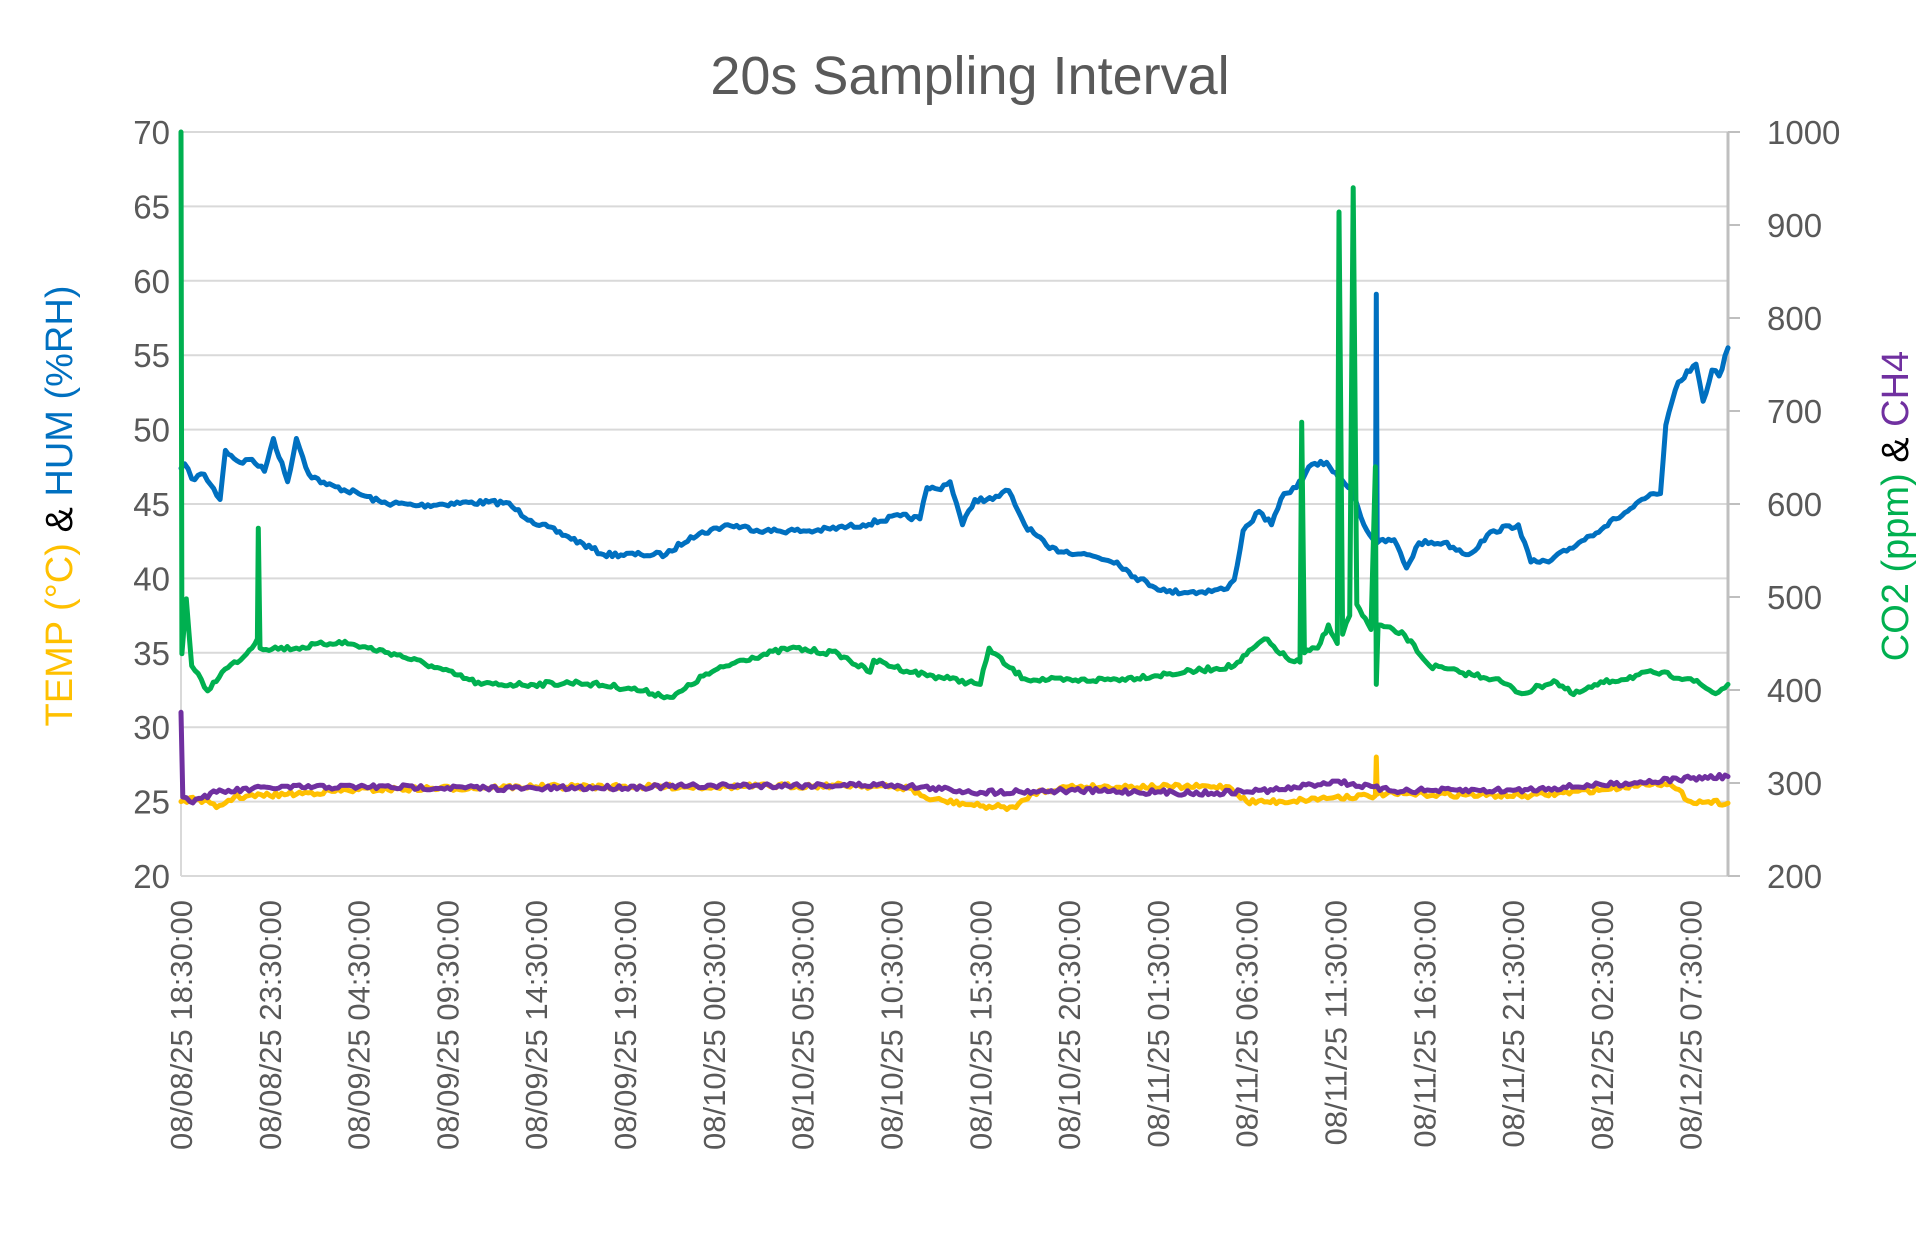 Image resolution: width=1925 pixels, height=1237 pixels. What do you see at coordinates (536, 1025) in the screenshot?
I see `x-tick-label: 08/09/25 14:30:00` at bounding box center [536, 1025].